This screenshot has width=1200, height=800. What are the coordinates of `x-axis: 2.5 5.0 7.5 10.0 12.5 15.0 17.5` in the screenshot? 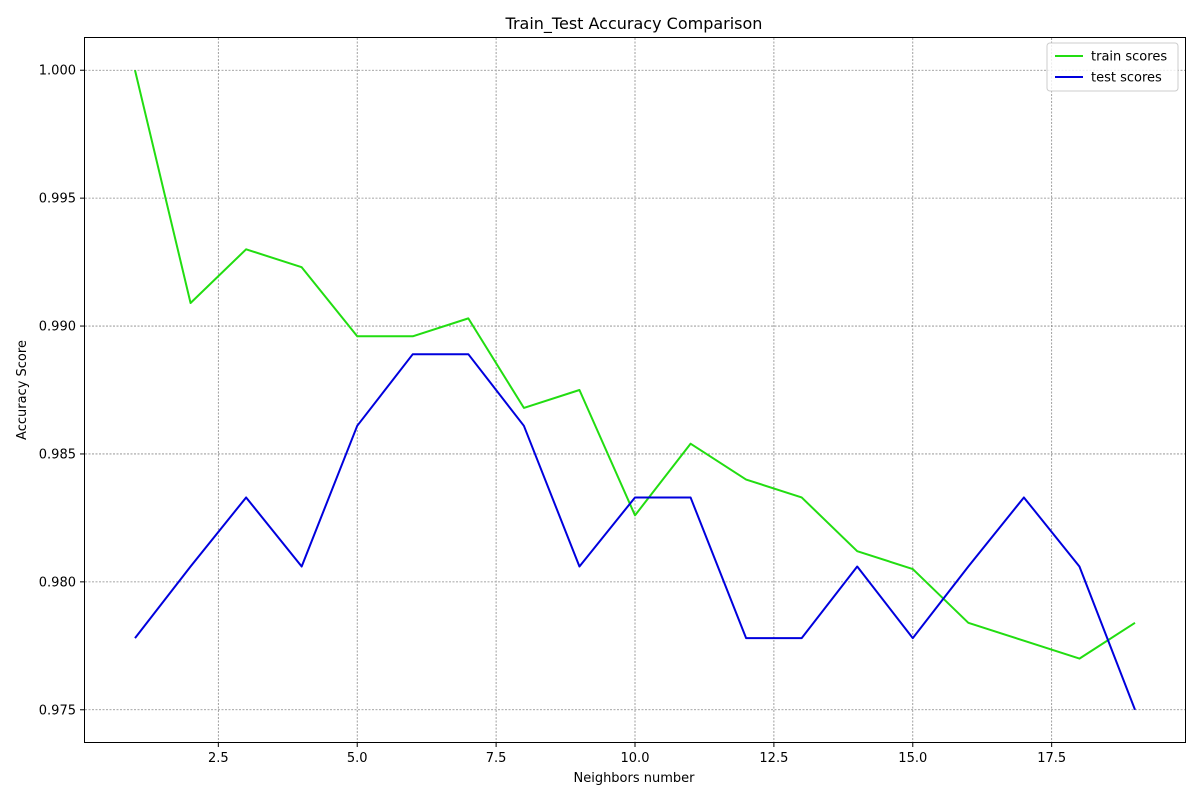 It's located at (637, 754).